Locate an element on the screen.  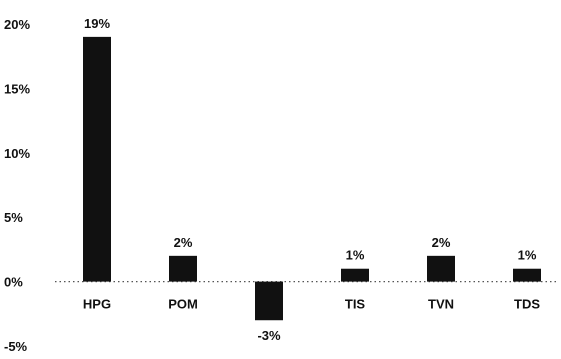
bar-tvn is located at coordinates (441, 268).